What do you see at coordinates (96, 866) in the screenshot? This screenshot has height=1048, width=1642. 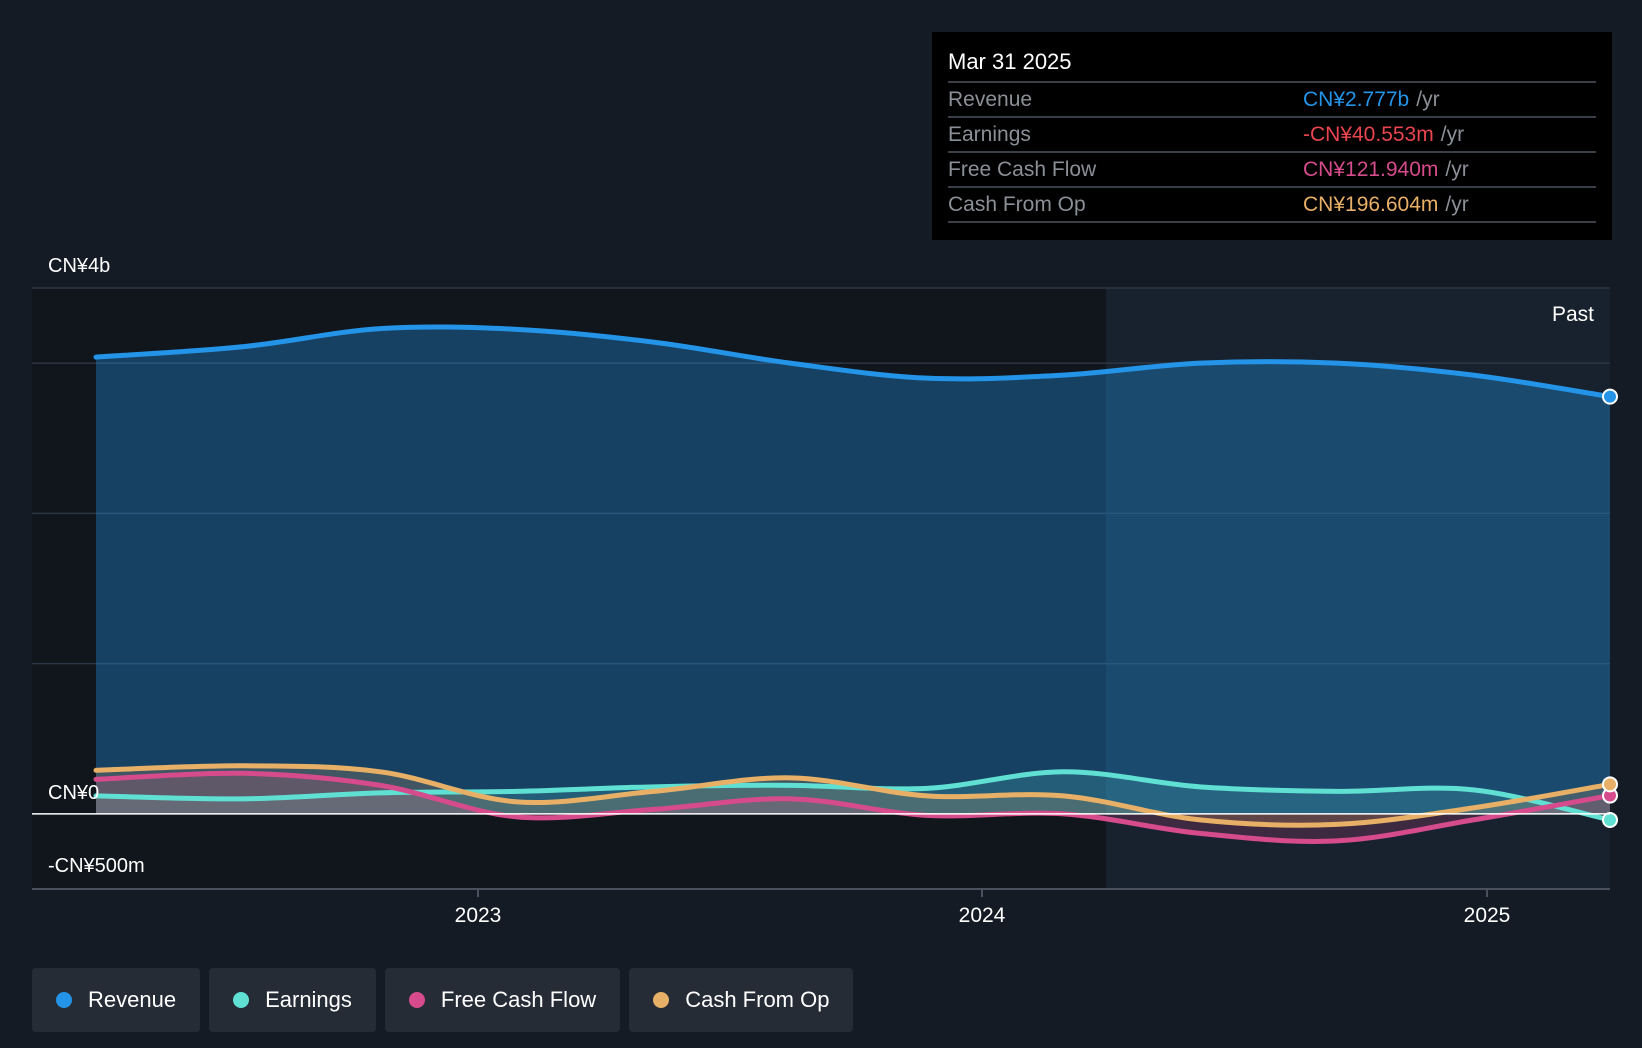 I see `y-tick-label: -CN¥500m` at bounding box center [96, 866].